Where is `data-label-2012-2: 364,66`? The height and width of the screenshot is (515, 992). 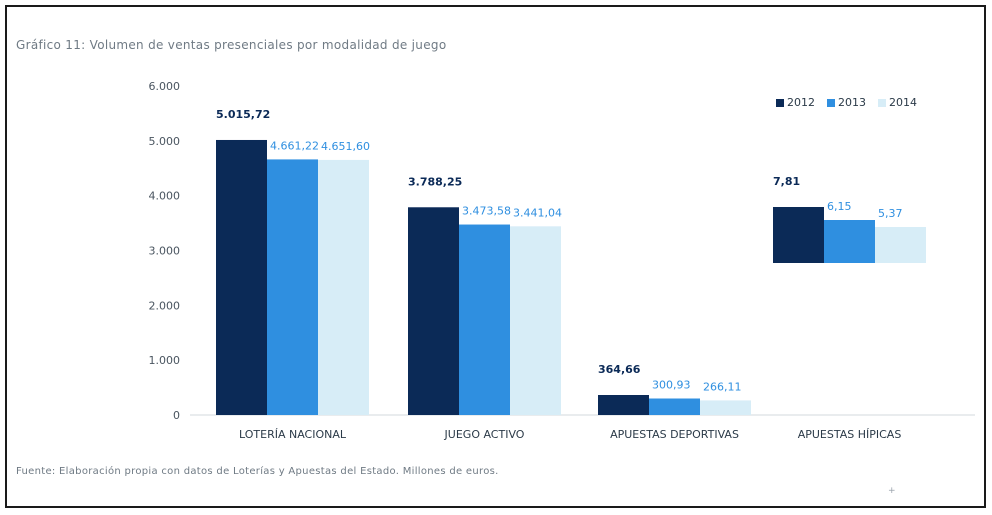 data-label-2012-2: 364,66 is located at coordinates (619, 369).